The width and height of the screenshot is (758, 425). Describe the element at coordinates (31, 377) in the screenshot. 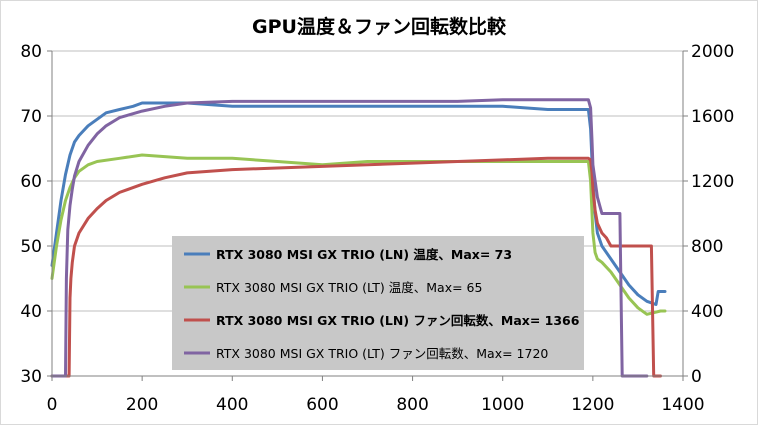

I see `y-tick-label: 30` at that location.